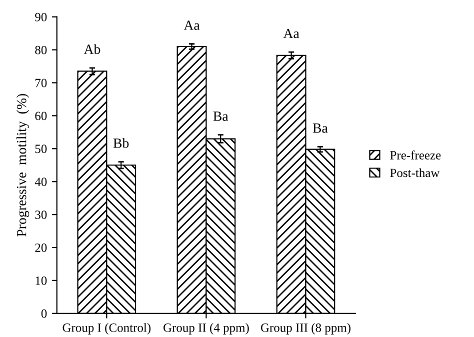 The width and height of the screenshot is (474, 337). What do you see at coordinates (41, 149) in the screenshot?
I see `y-tick-label: 50` at bounding box center [41, 149].